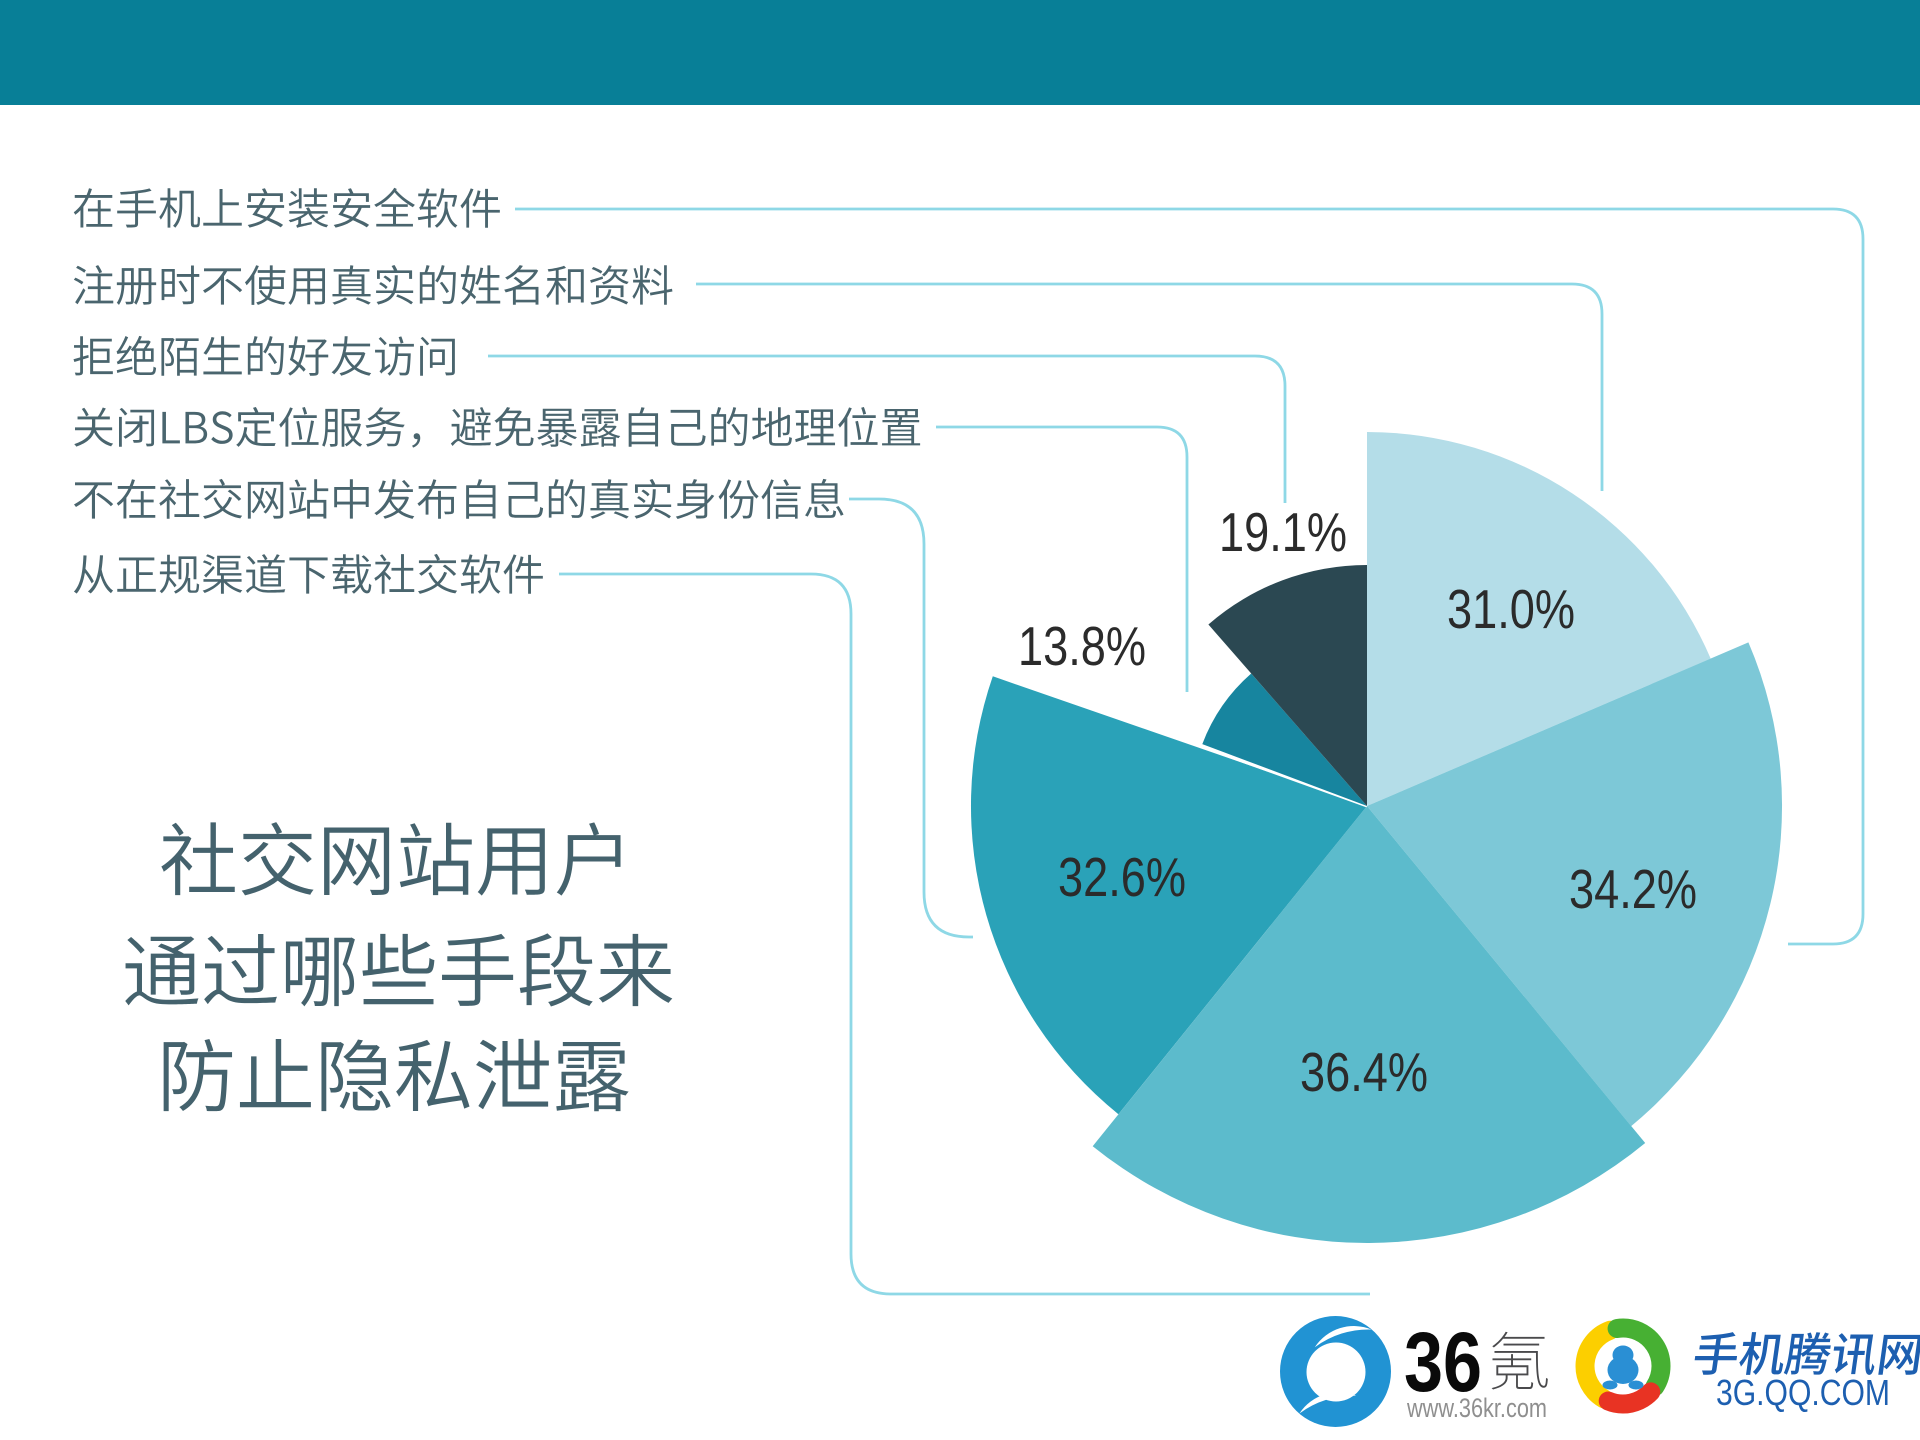 The width and height of the screenshot is (1920, 1440). What do you see at coordinates (1283, 532) in the screenshot?
I see `svg-text: 19.1%` at bounding box center [1283, 532].